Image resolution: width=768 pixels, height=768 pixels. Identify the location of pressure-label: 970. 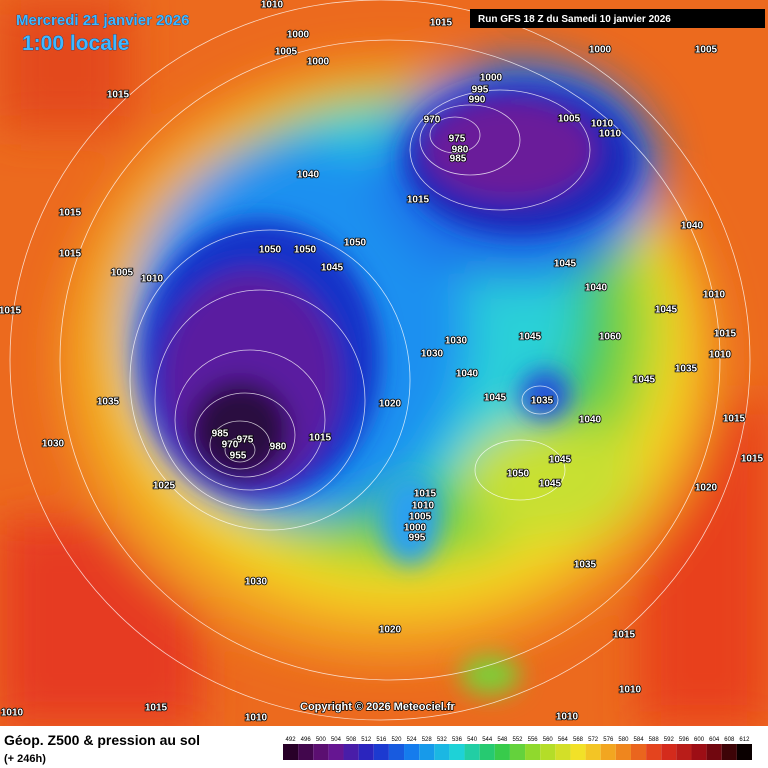
(230, 445).